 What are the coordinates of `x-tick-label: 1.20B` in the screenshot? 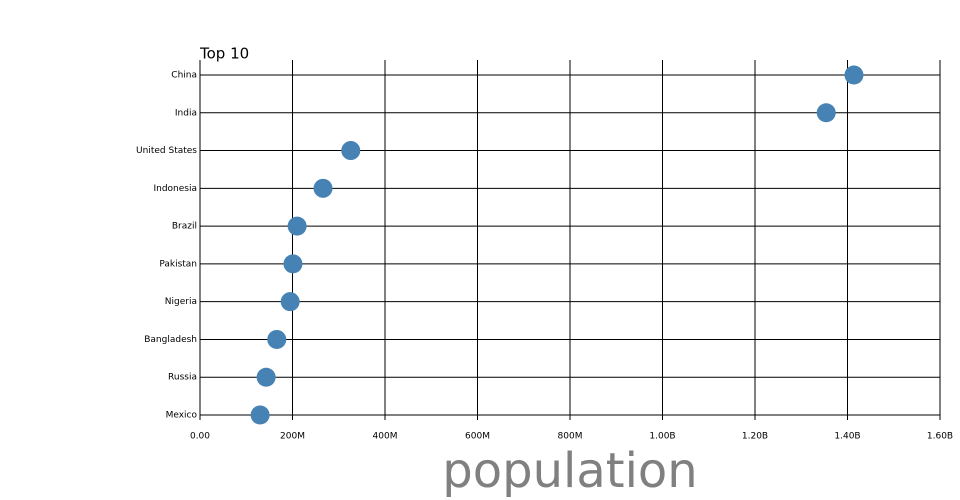 It's located at (755, 437).